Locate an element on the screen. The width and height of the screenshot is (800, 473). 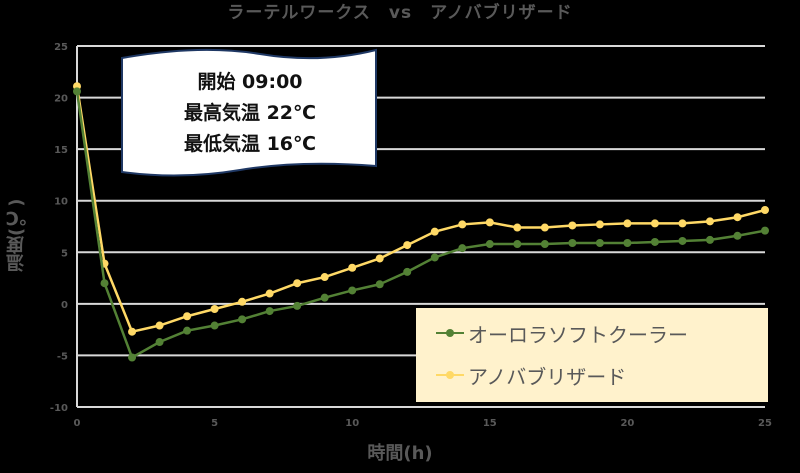
chart-legend: オーロラソフトクーラー アノバブリザード is located at coordinates (592, 355).